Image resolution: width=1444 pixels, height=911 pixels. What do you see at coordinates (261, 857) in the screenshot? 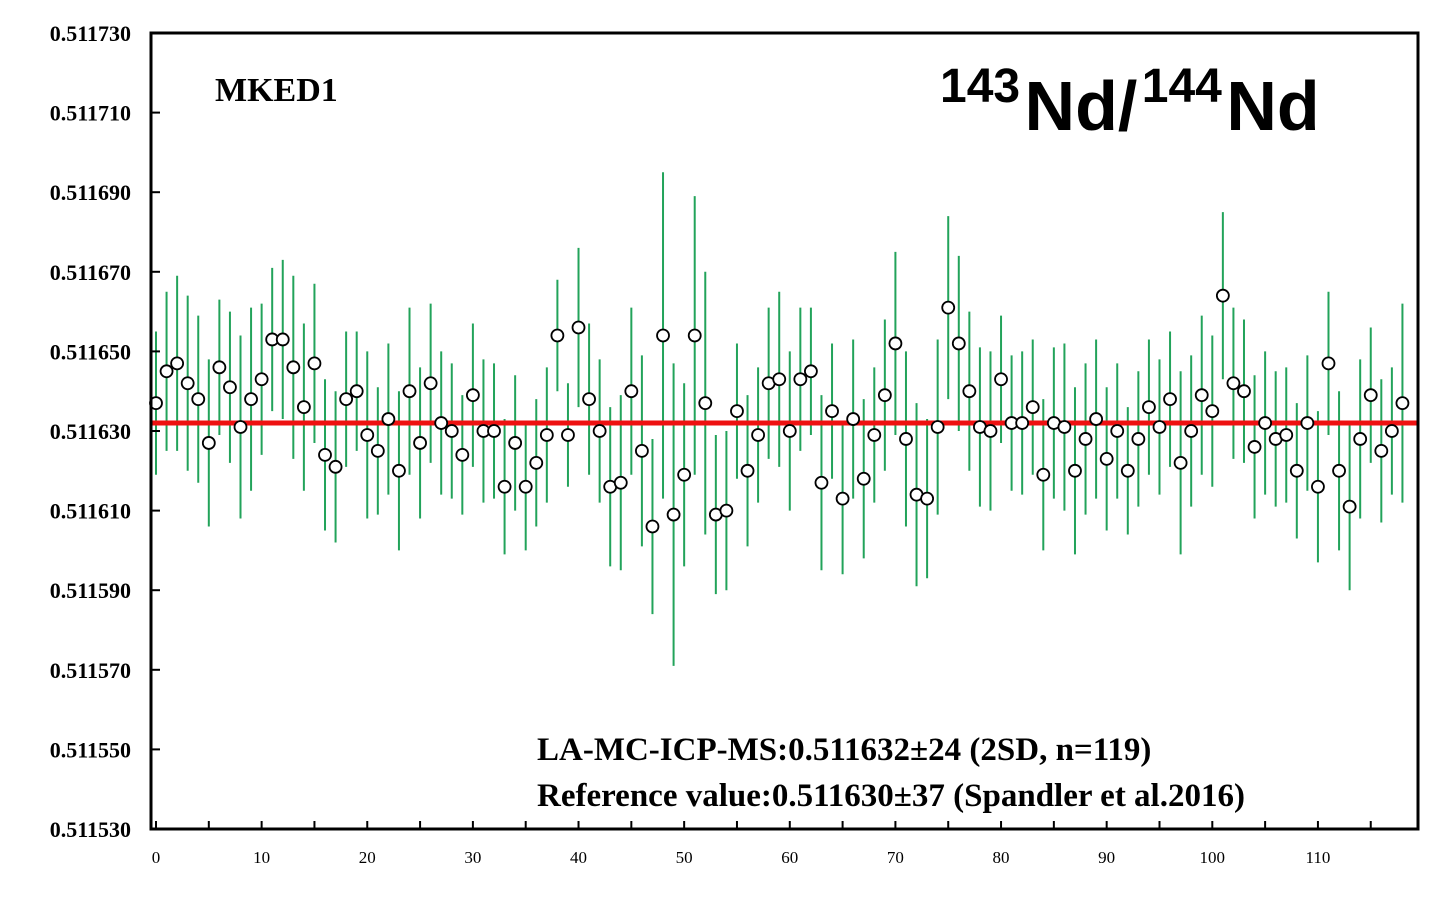
I see `x-tick-label: 10` at bounding box center [261, 857].